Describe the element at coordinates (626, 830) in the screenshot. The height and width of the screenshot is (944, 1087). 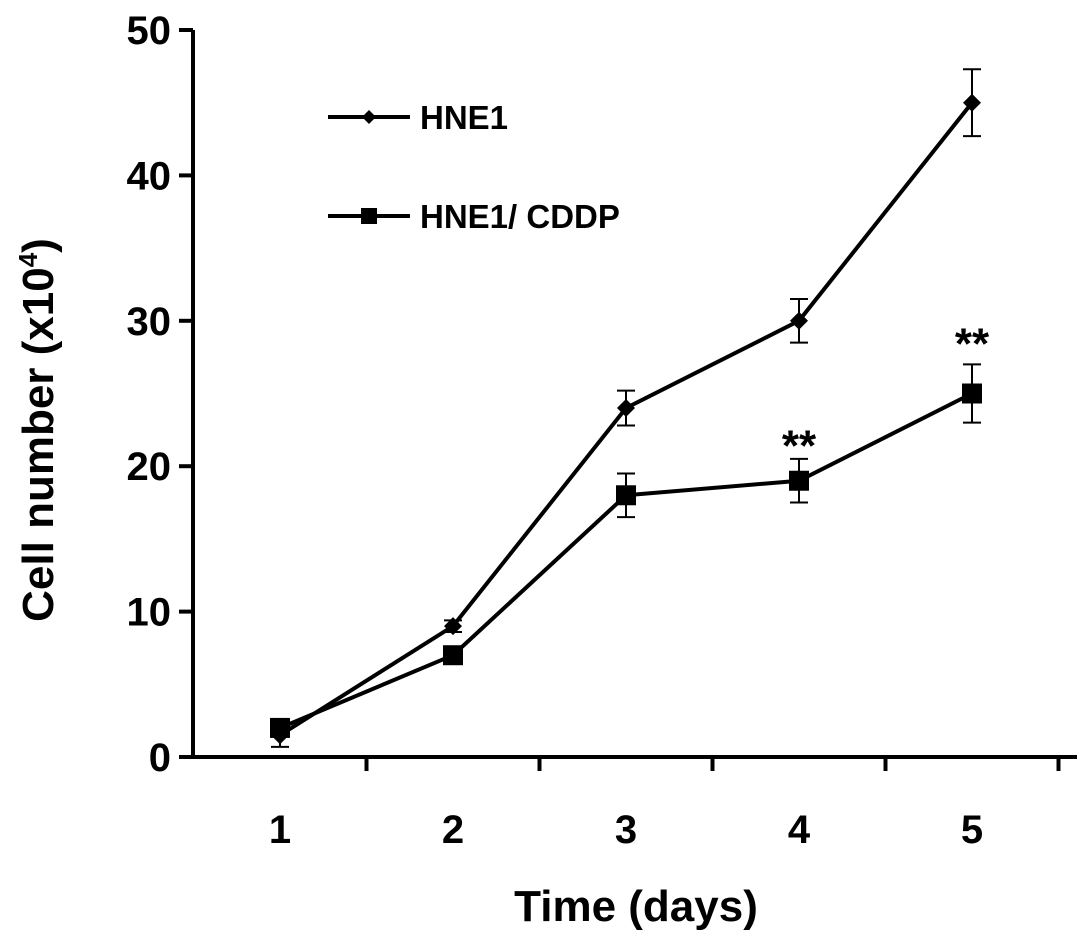
I see `x-tick-label: 3` at that location.